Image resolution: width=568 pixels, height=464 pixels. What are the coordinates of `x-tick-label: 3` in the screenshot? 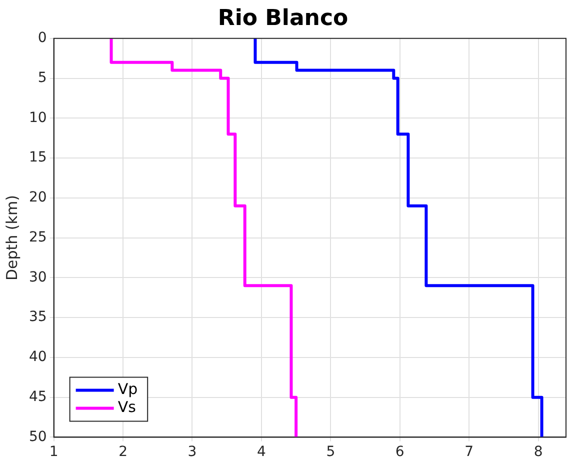 It's located at (192, 452).